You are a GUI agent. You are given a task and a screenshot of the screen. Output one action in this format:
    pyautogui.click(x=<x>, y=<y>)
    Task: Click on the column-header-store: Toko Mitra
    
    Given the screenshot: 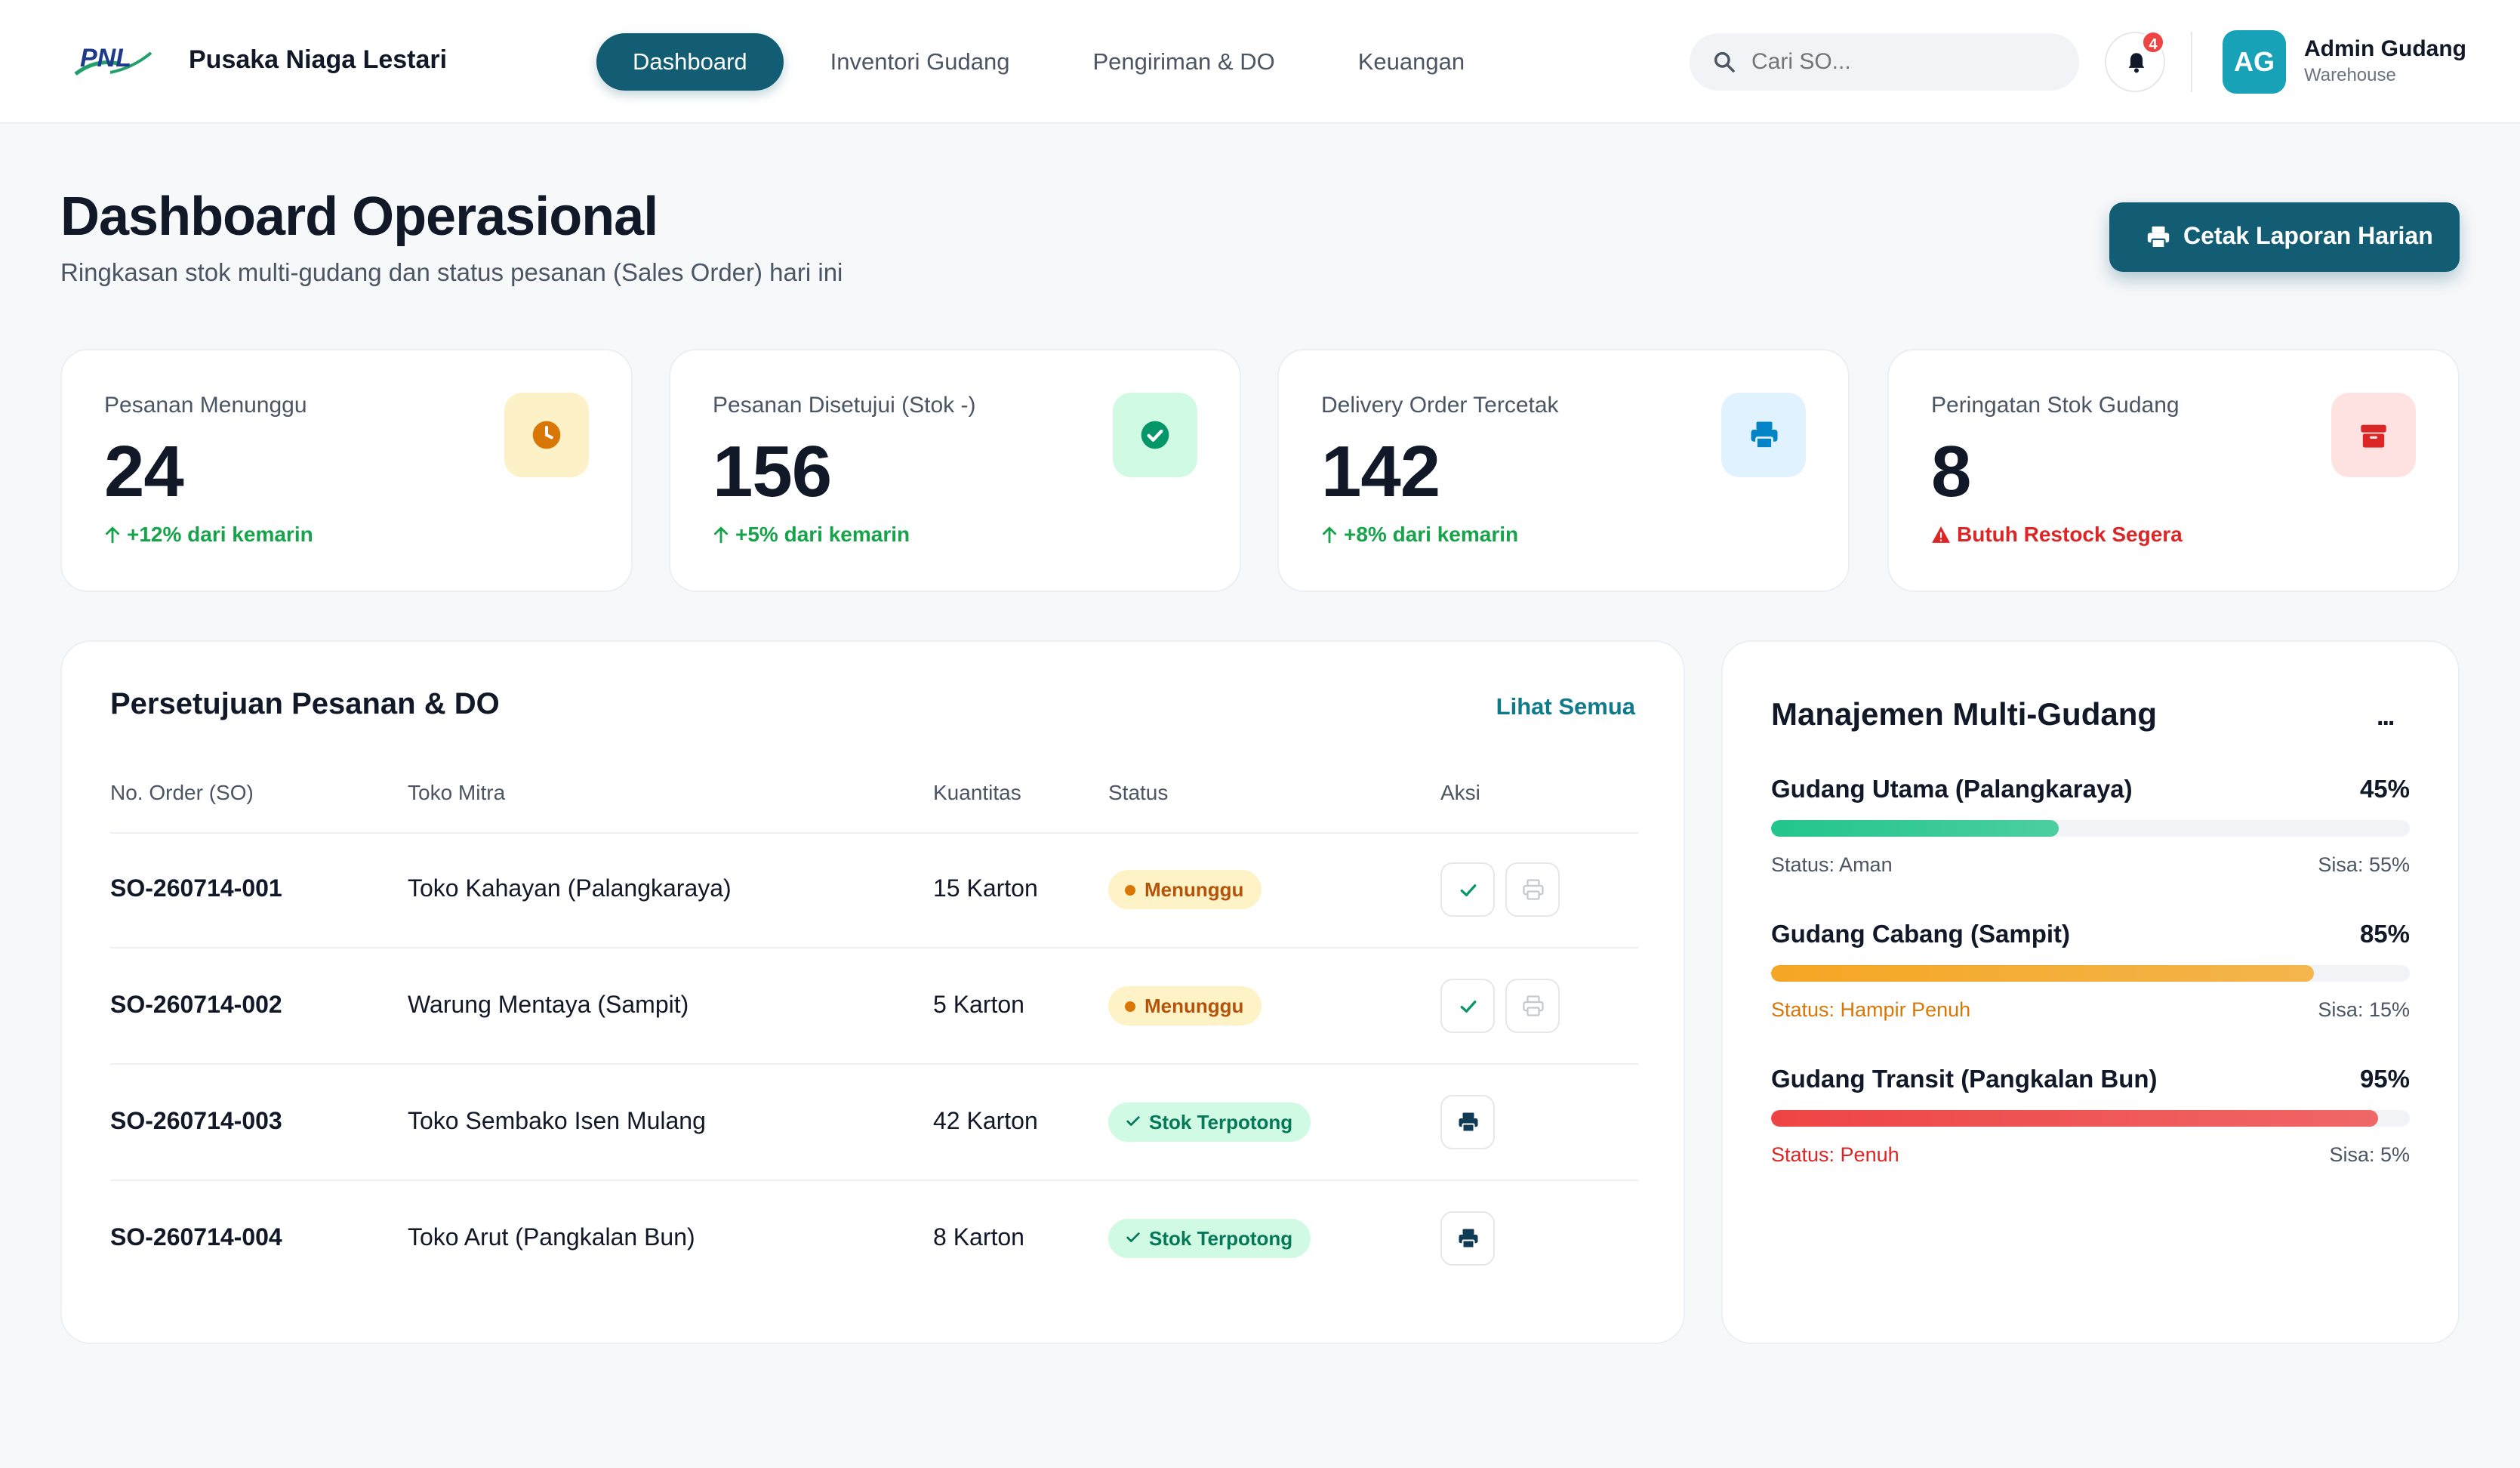 What is the action you would take?
    pyautogui.click(x=457, y=792)
    